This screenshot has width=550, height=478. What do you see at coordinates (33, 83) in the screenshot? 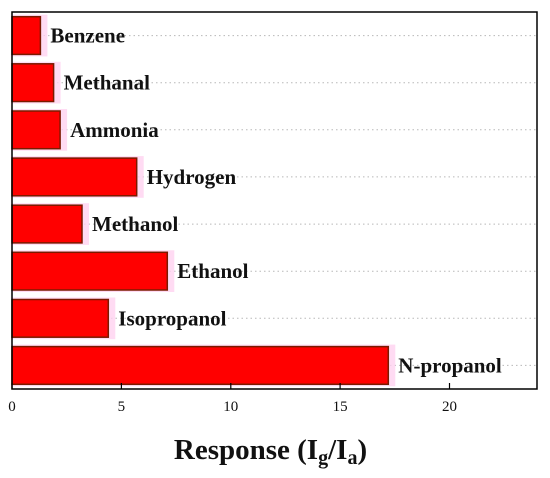
I see `bar-methanal` at bounding box center [33, 83].